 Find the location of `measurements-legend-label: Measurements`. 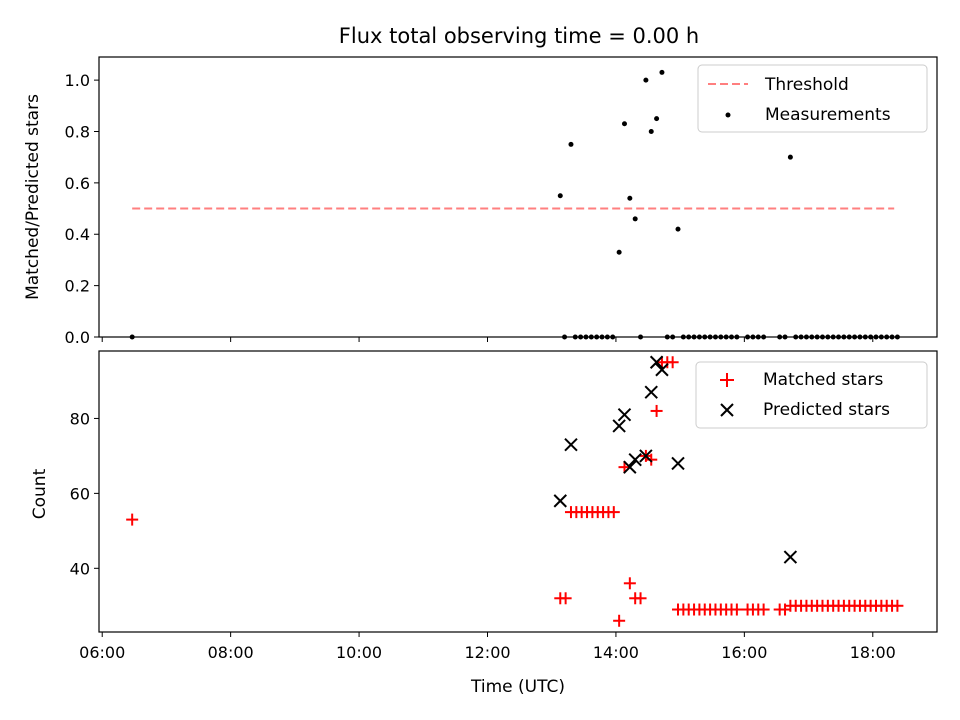

measurements-legend-label: Measurements is located at coordinates (828, 115).